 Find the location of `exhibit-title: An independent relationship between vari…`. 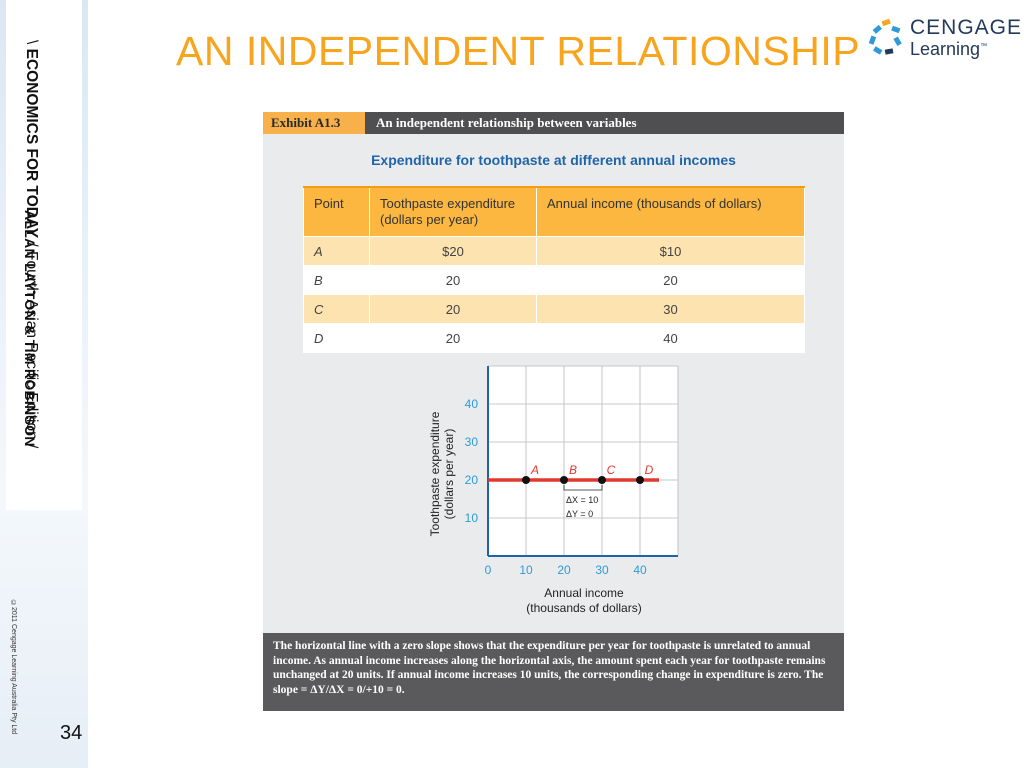

exhibit-title: An independent relationship between vari… is located at coordinates (506, 122).